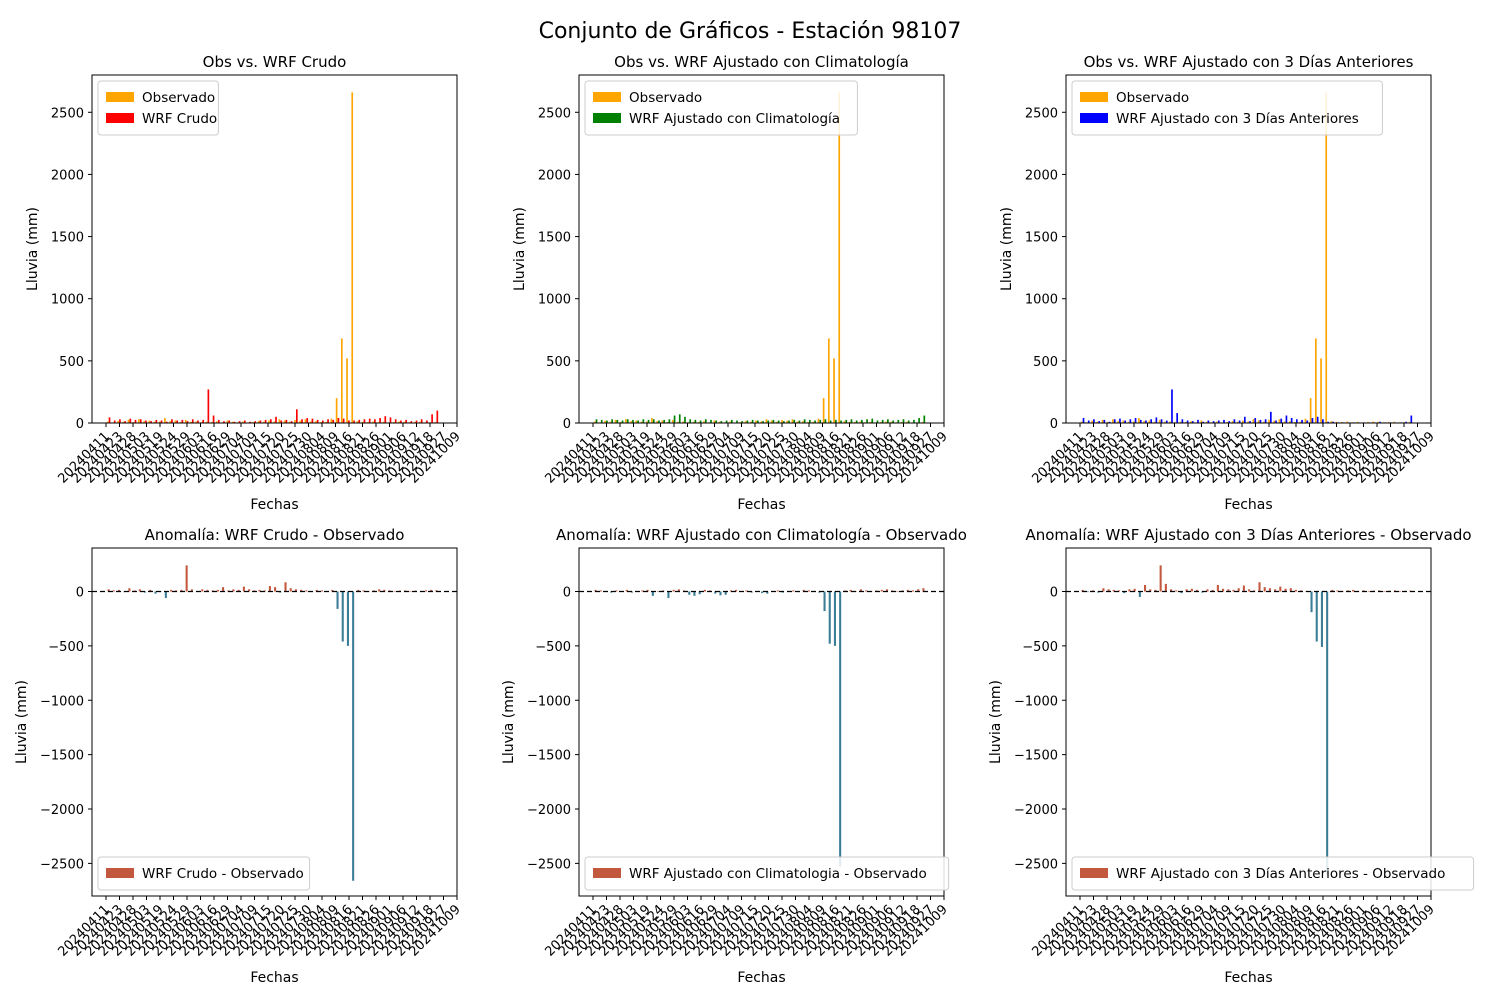 The height and width of the screenshot is (1000, 1500). What do you see at coordinates (275, 62) in the screenshot?
I see `chart-title: Obs vs. WRF Crudo` at bounding box center [275, 62].